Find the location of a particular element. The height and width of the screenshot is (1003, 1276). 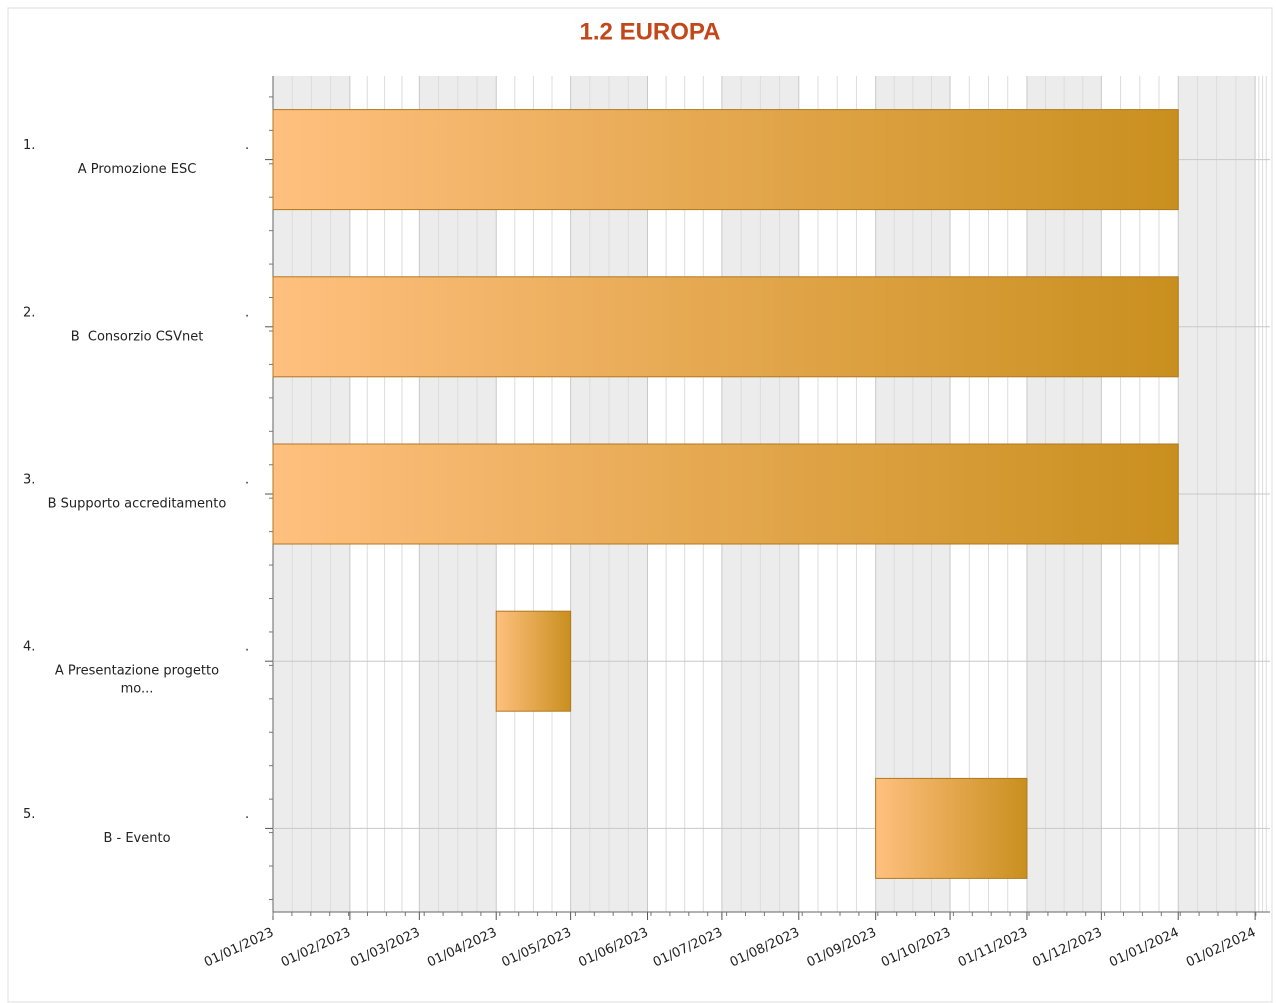

x-tick-label: 01/10/2023 is located at coordinates (916, 947).